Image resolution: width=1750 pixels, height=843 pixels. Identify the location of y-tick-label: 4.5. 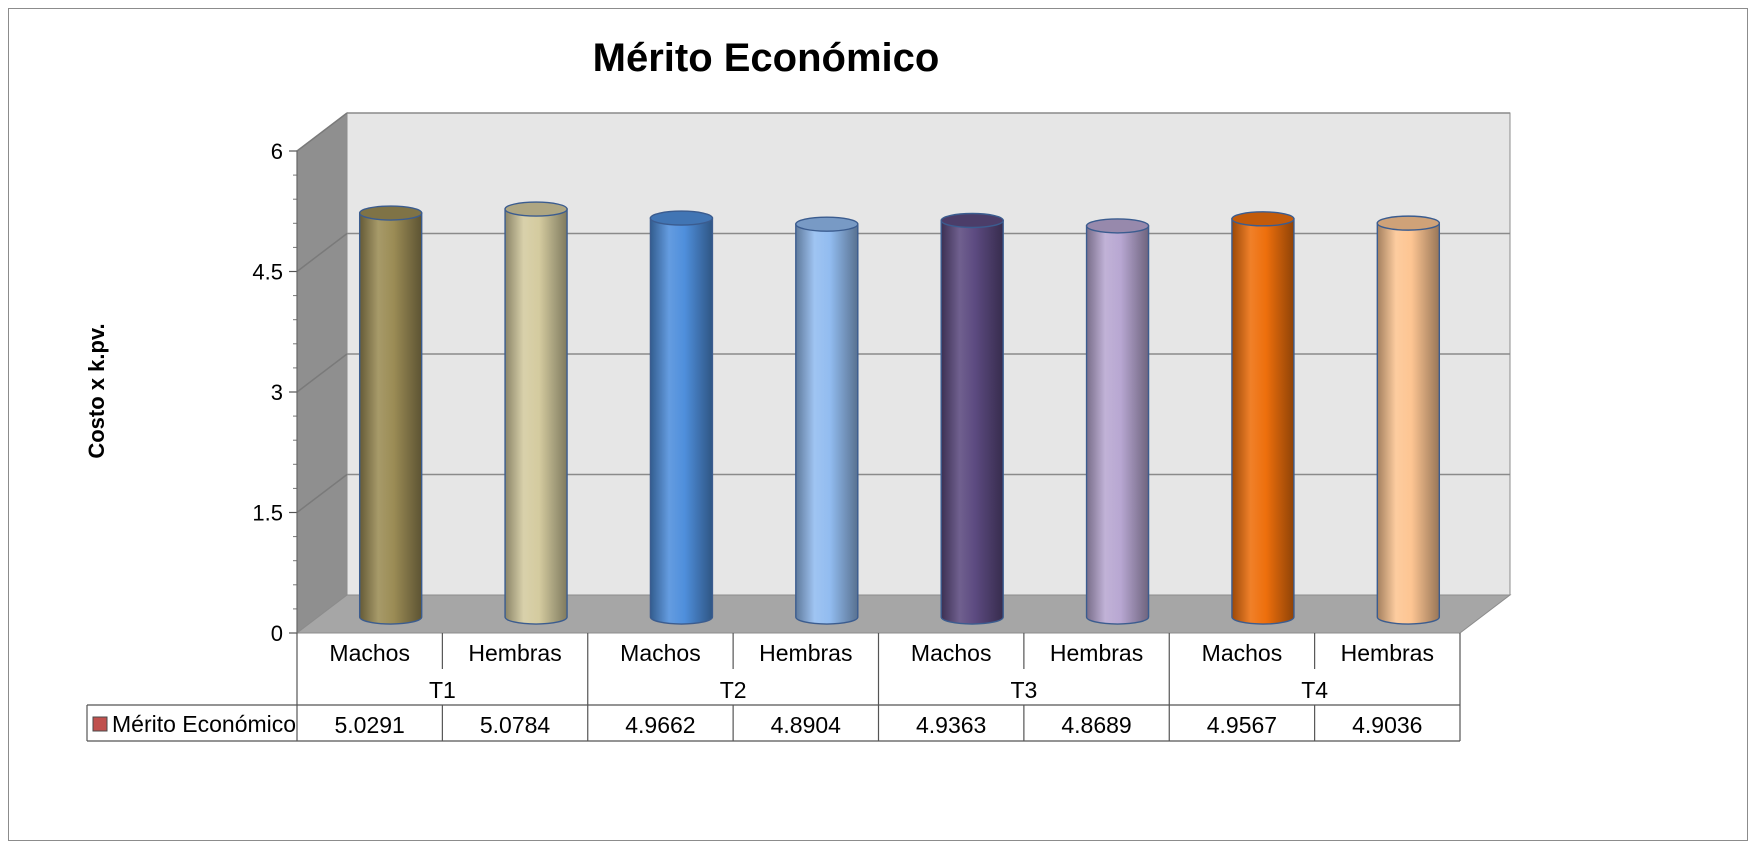
(267, 272).